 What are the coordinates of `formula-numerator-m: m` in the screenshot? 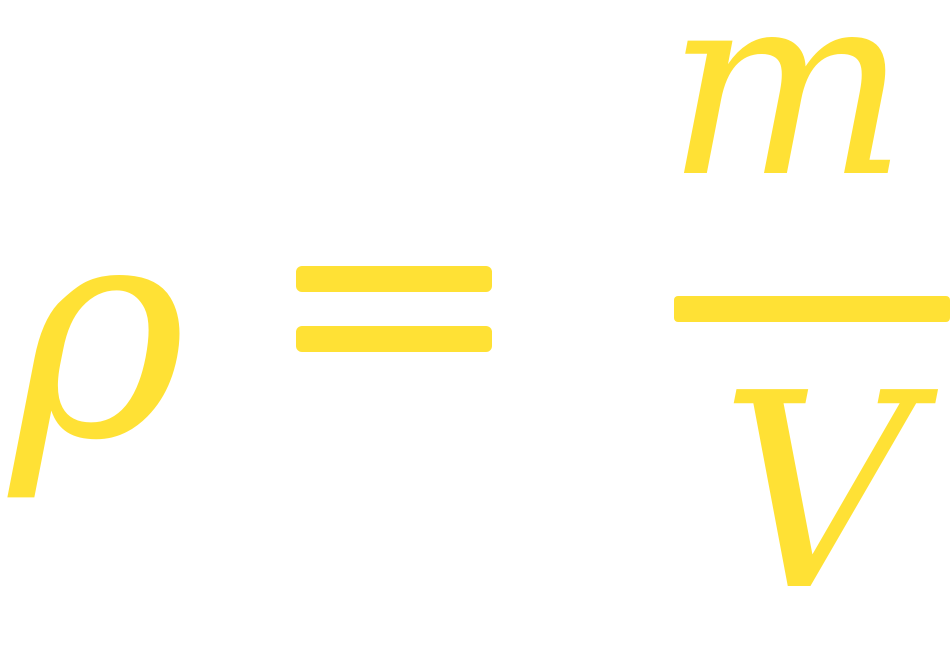 It's located at (787, 117).